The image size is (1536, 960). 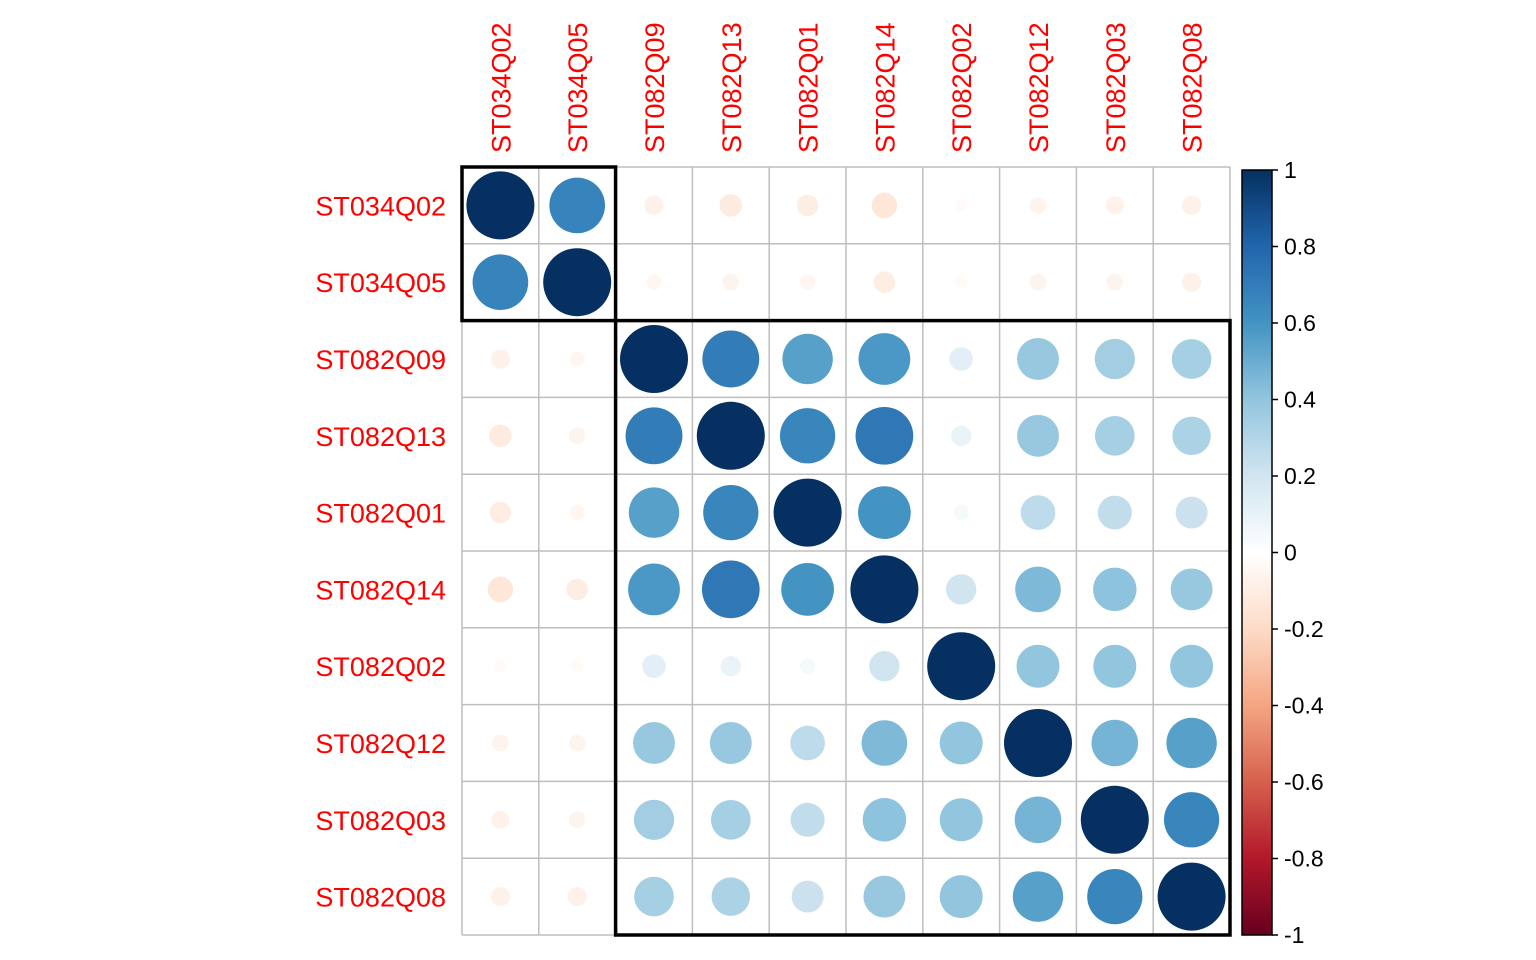 I want to click on corr-circle-ST082Q02-ST082Q08, so click(x=1192, y=666).